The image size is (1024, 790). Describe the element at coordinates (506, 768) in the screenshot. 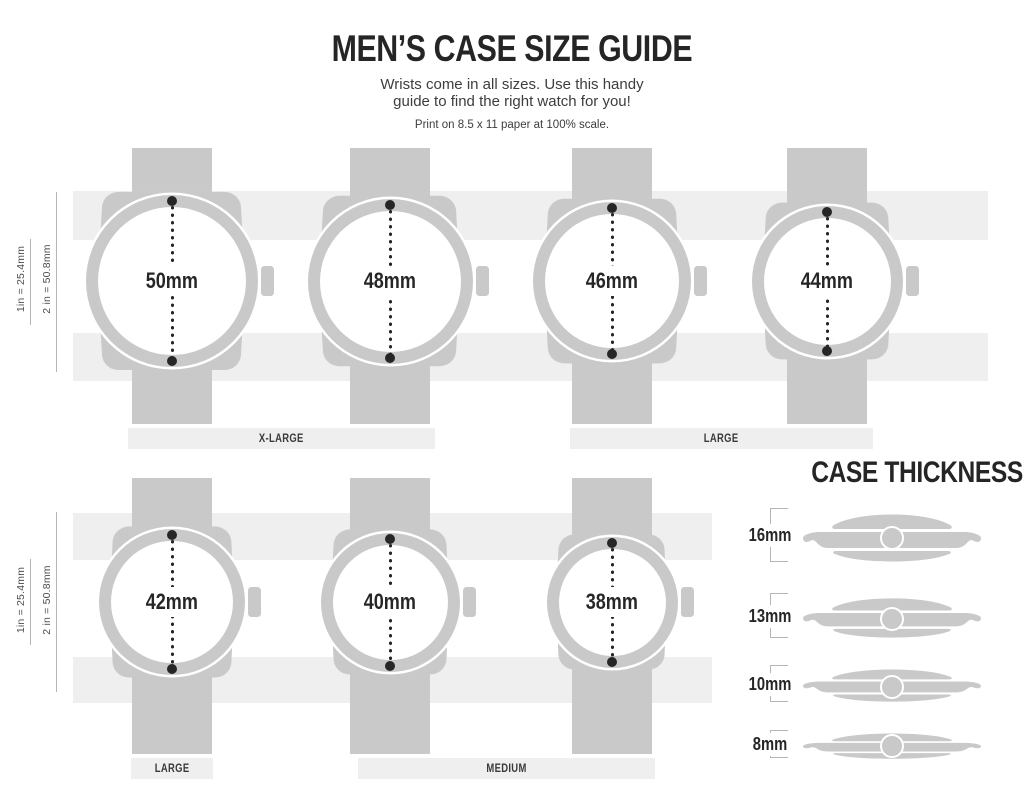

I see `size-category-bar-medium: MEDIUM` at that location.